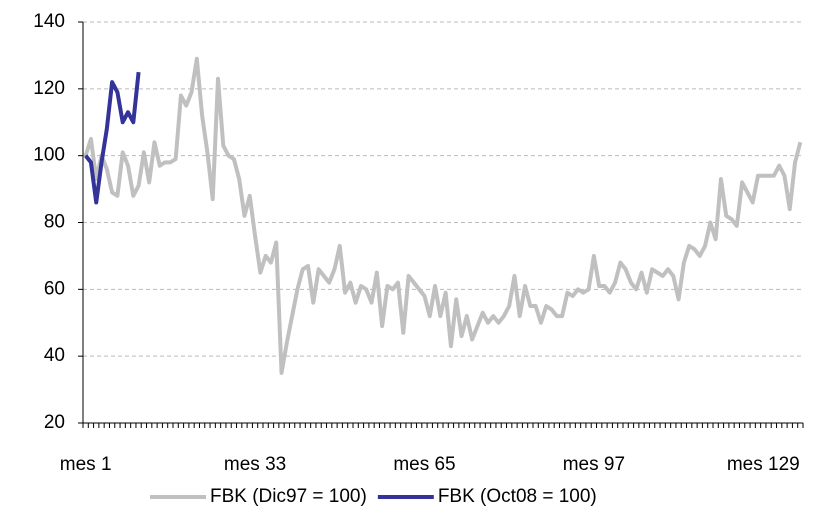  Describe the element at coordinates (594, 464) in the screenshot. I see `x-tick-label: mes 97` at that location.